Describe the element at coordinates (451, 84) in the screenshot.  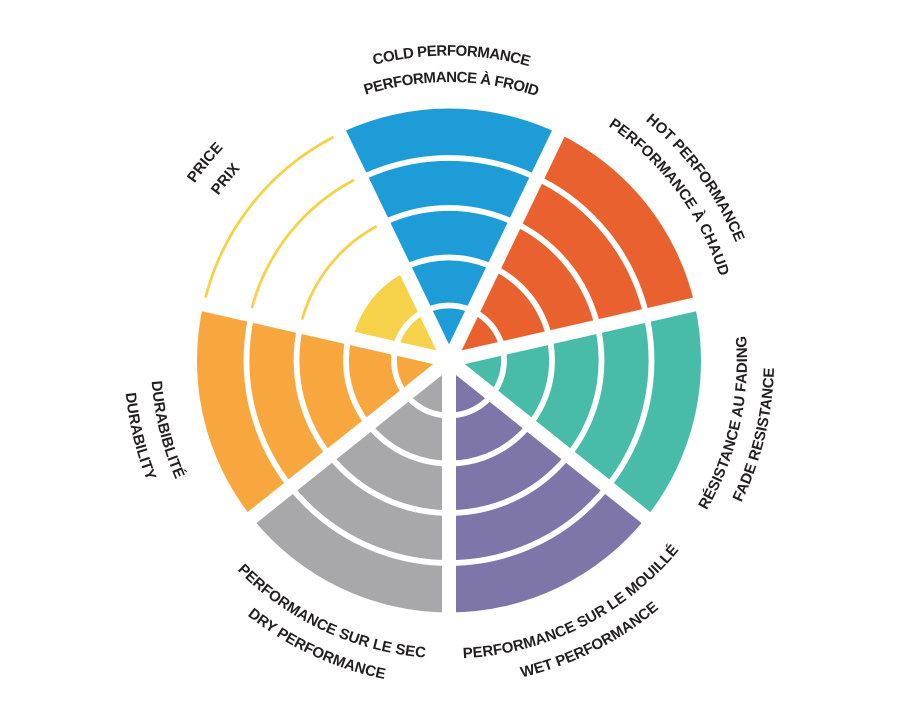
I see `svg-text: PERFORMANCE À FROID` at that location.